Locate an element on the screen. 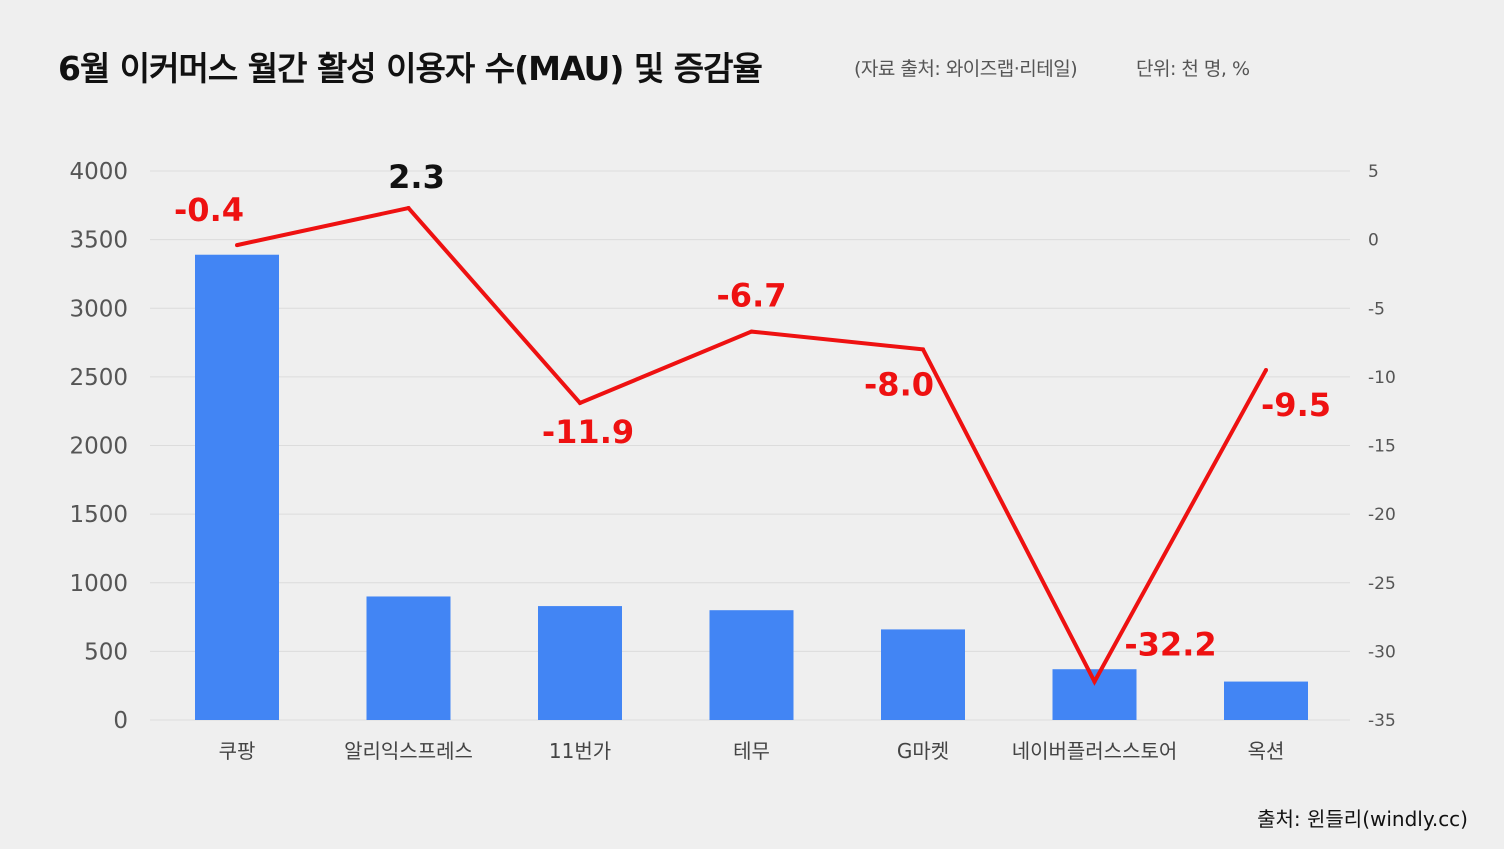  growth-rate-label: 2.3 is located at coordinates (416, 177).